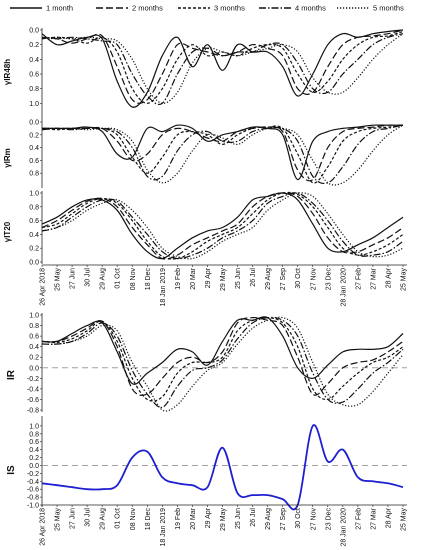 The width and height of the screenshot is (422, 550). I want to click on legend-label-1: 1 month, so click(59, 8).